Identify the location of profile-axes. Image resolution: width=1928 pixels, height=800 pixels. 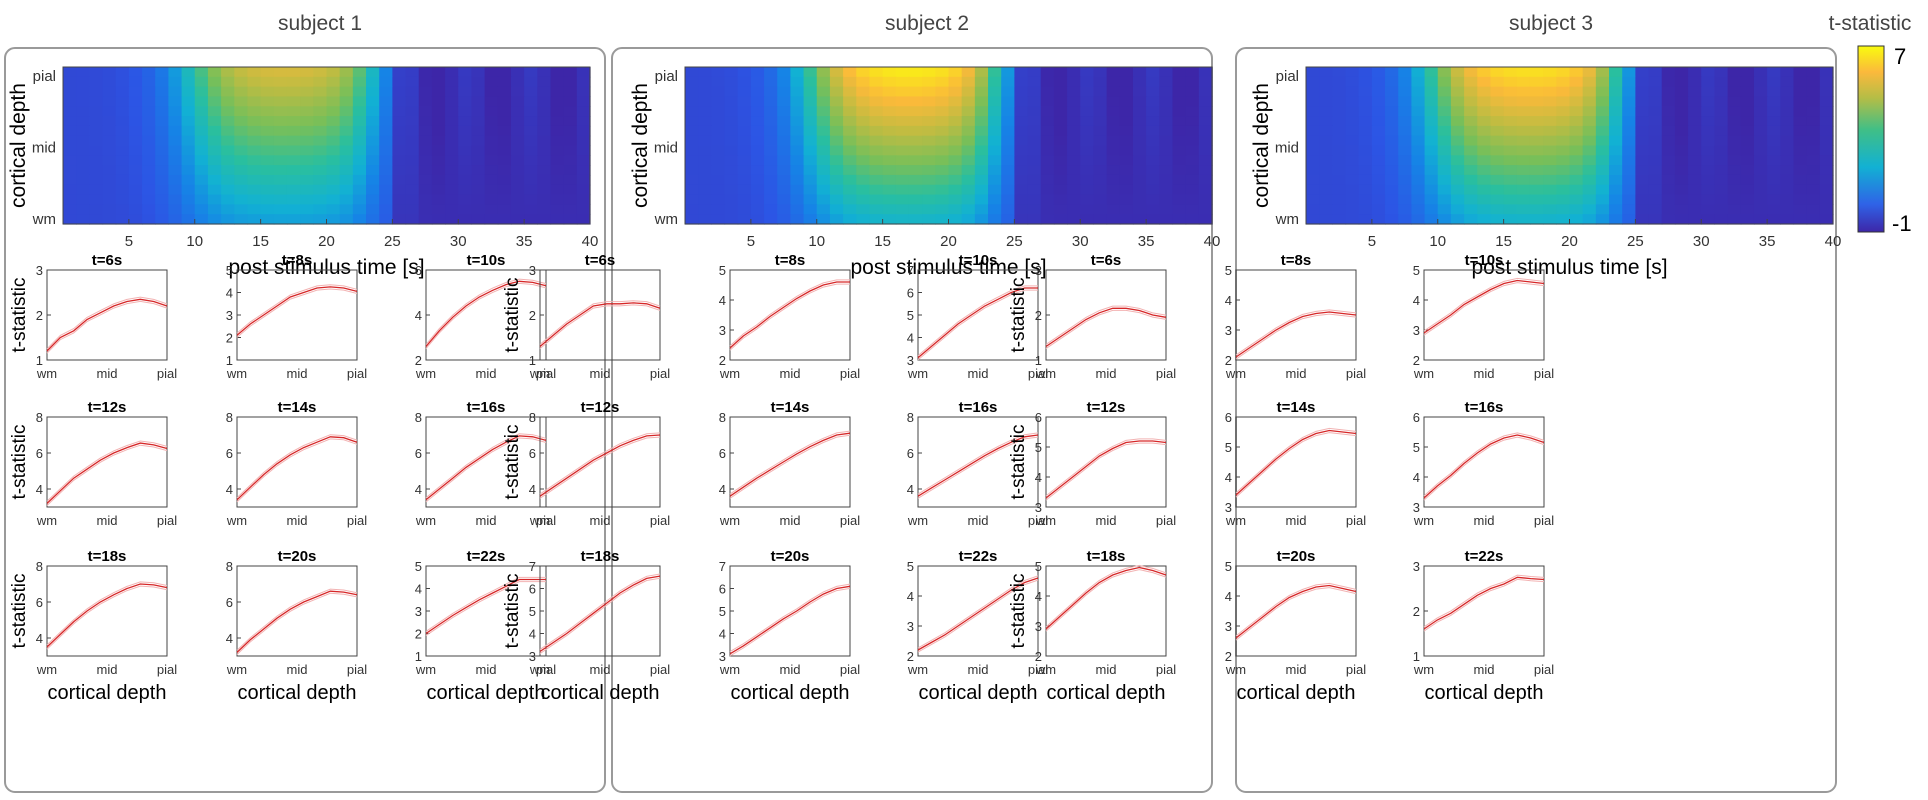
(1296, 462).